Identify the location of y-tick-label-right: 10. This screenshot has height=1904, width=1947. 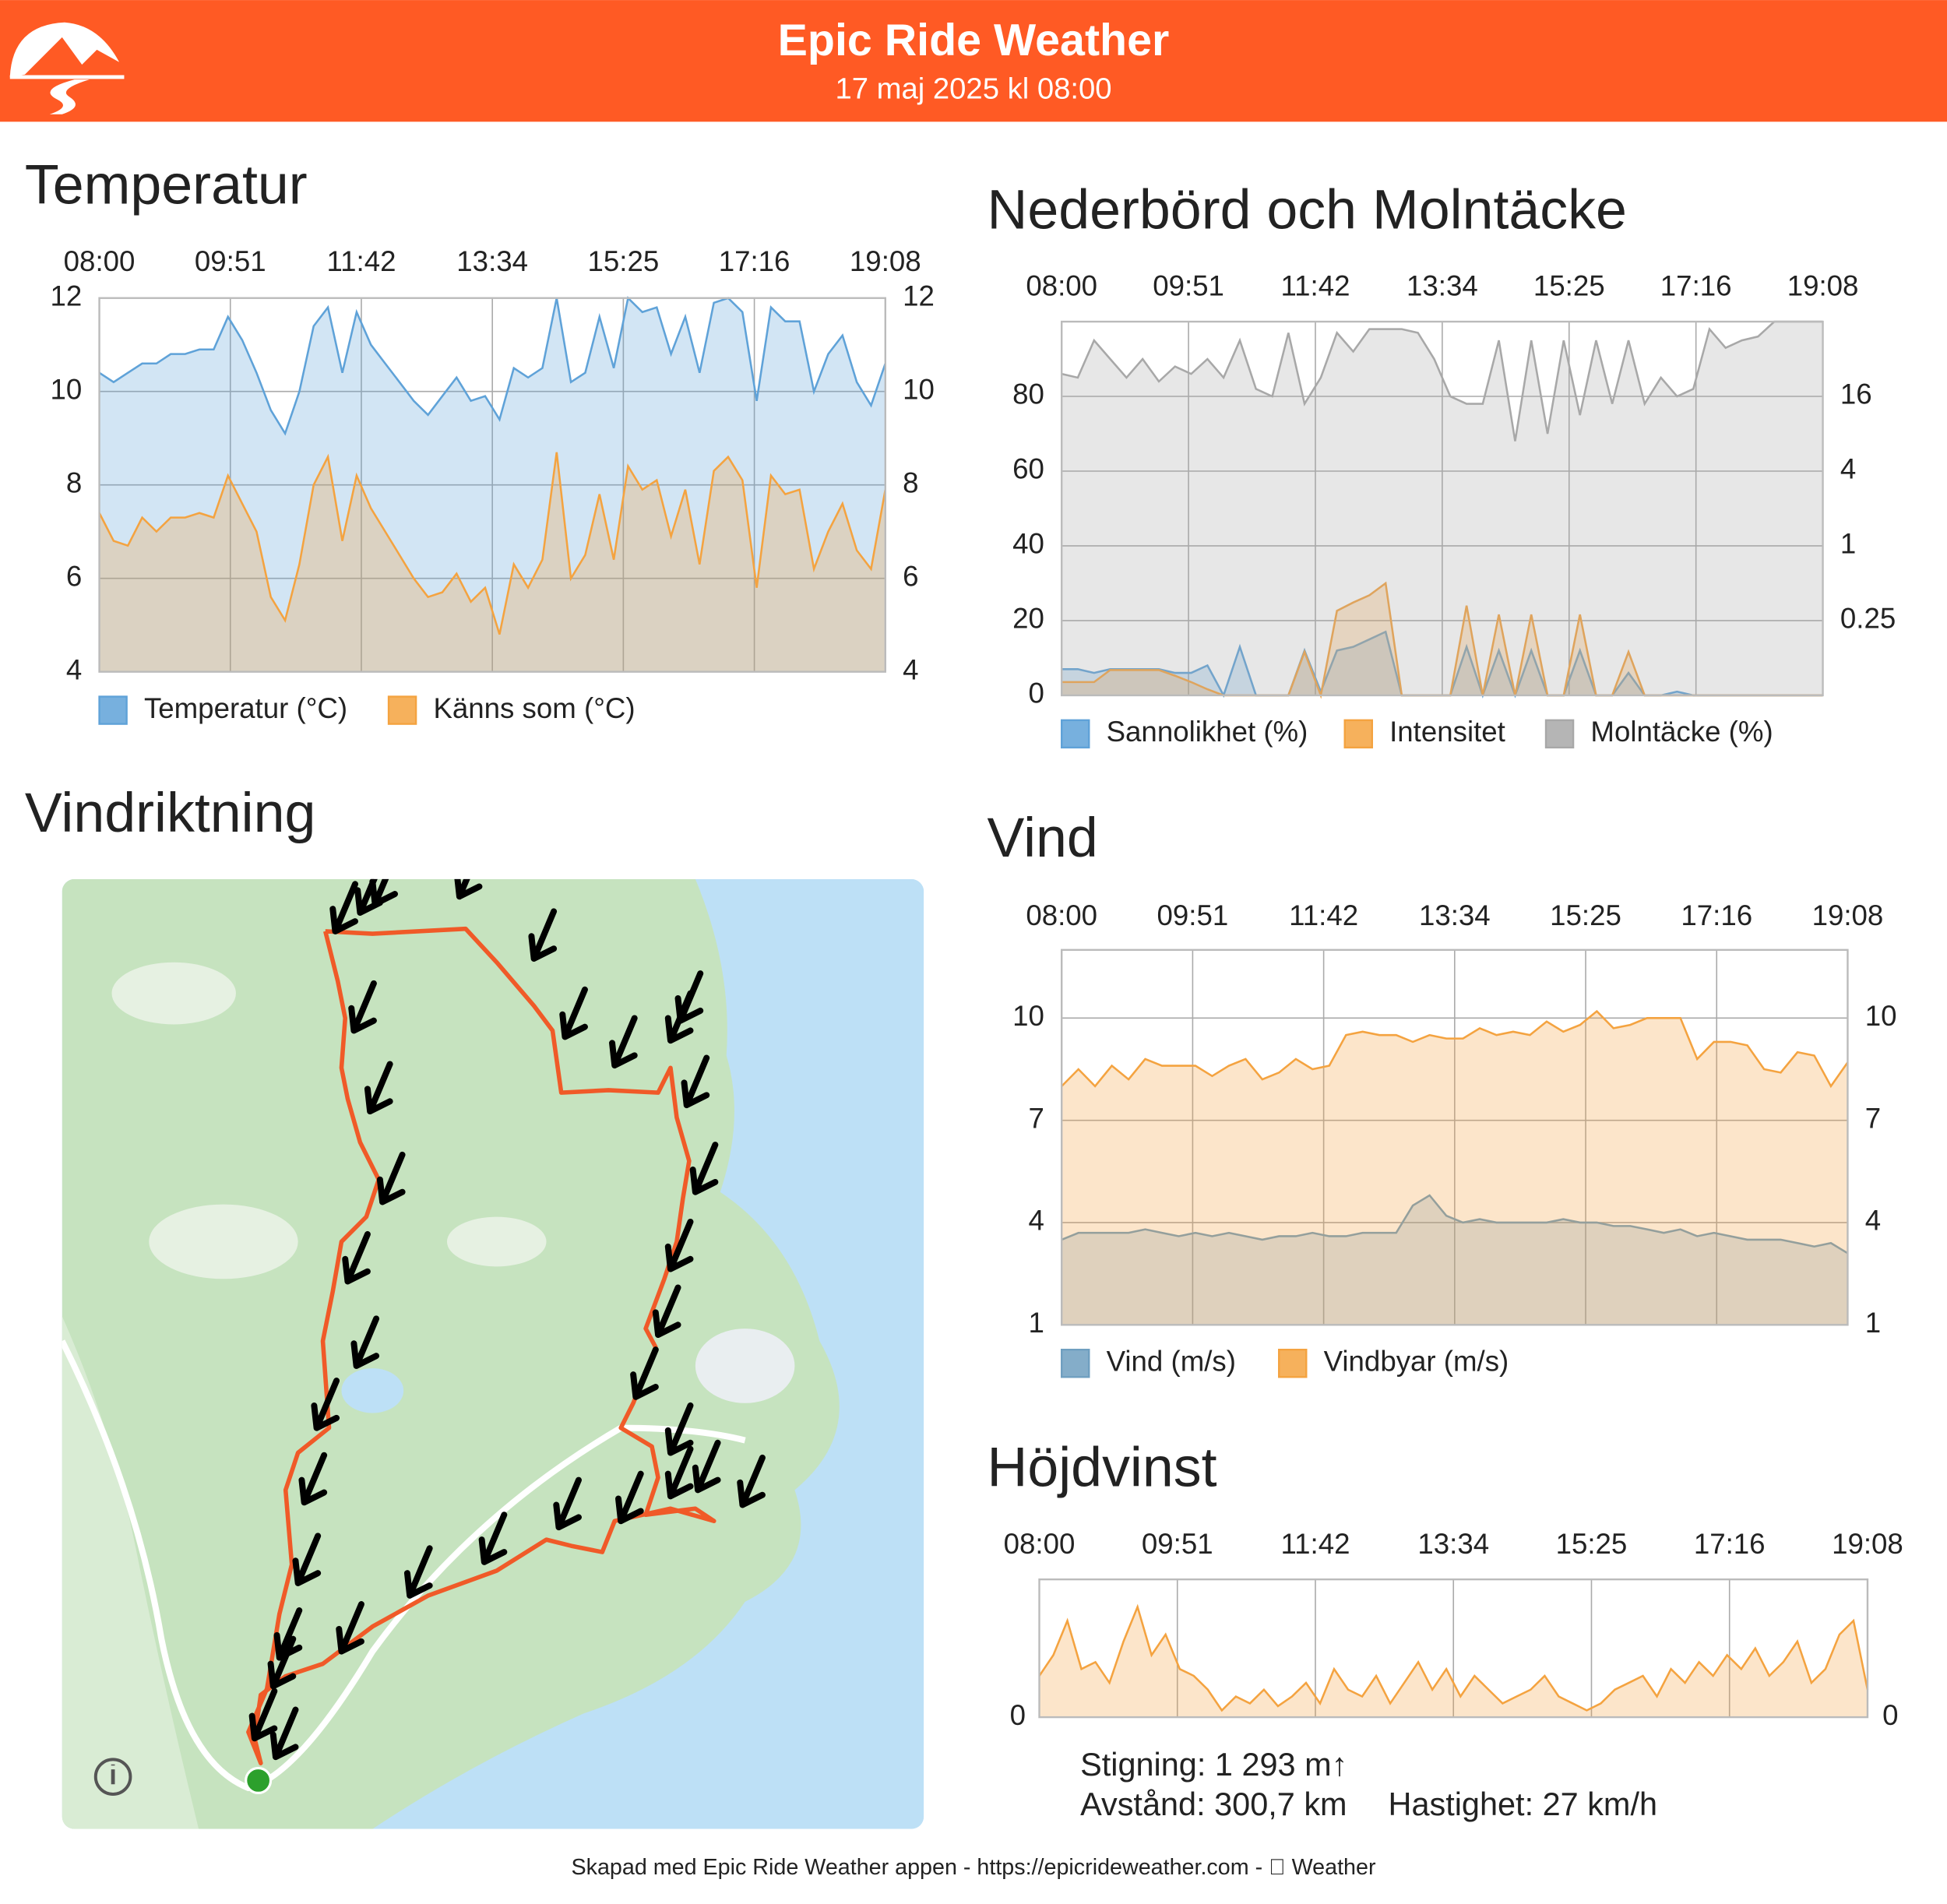
(919, 389).